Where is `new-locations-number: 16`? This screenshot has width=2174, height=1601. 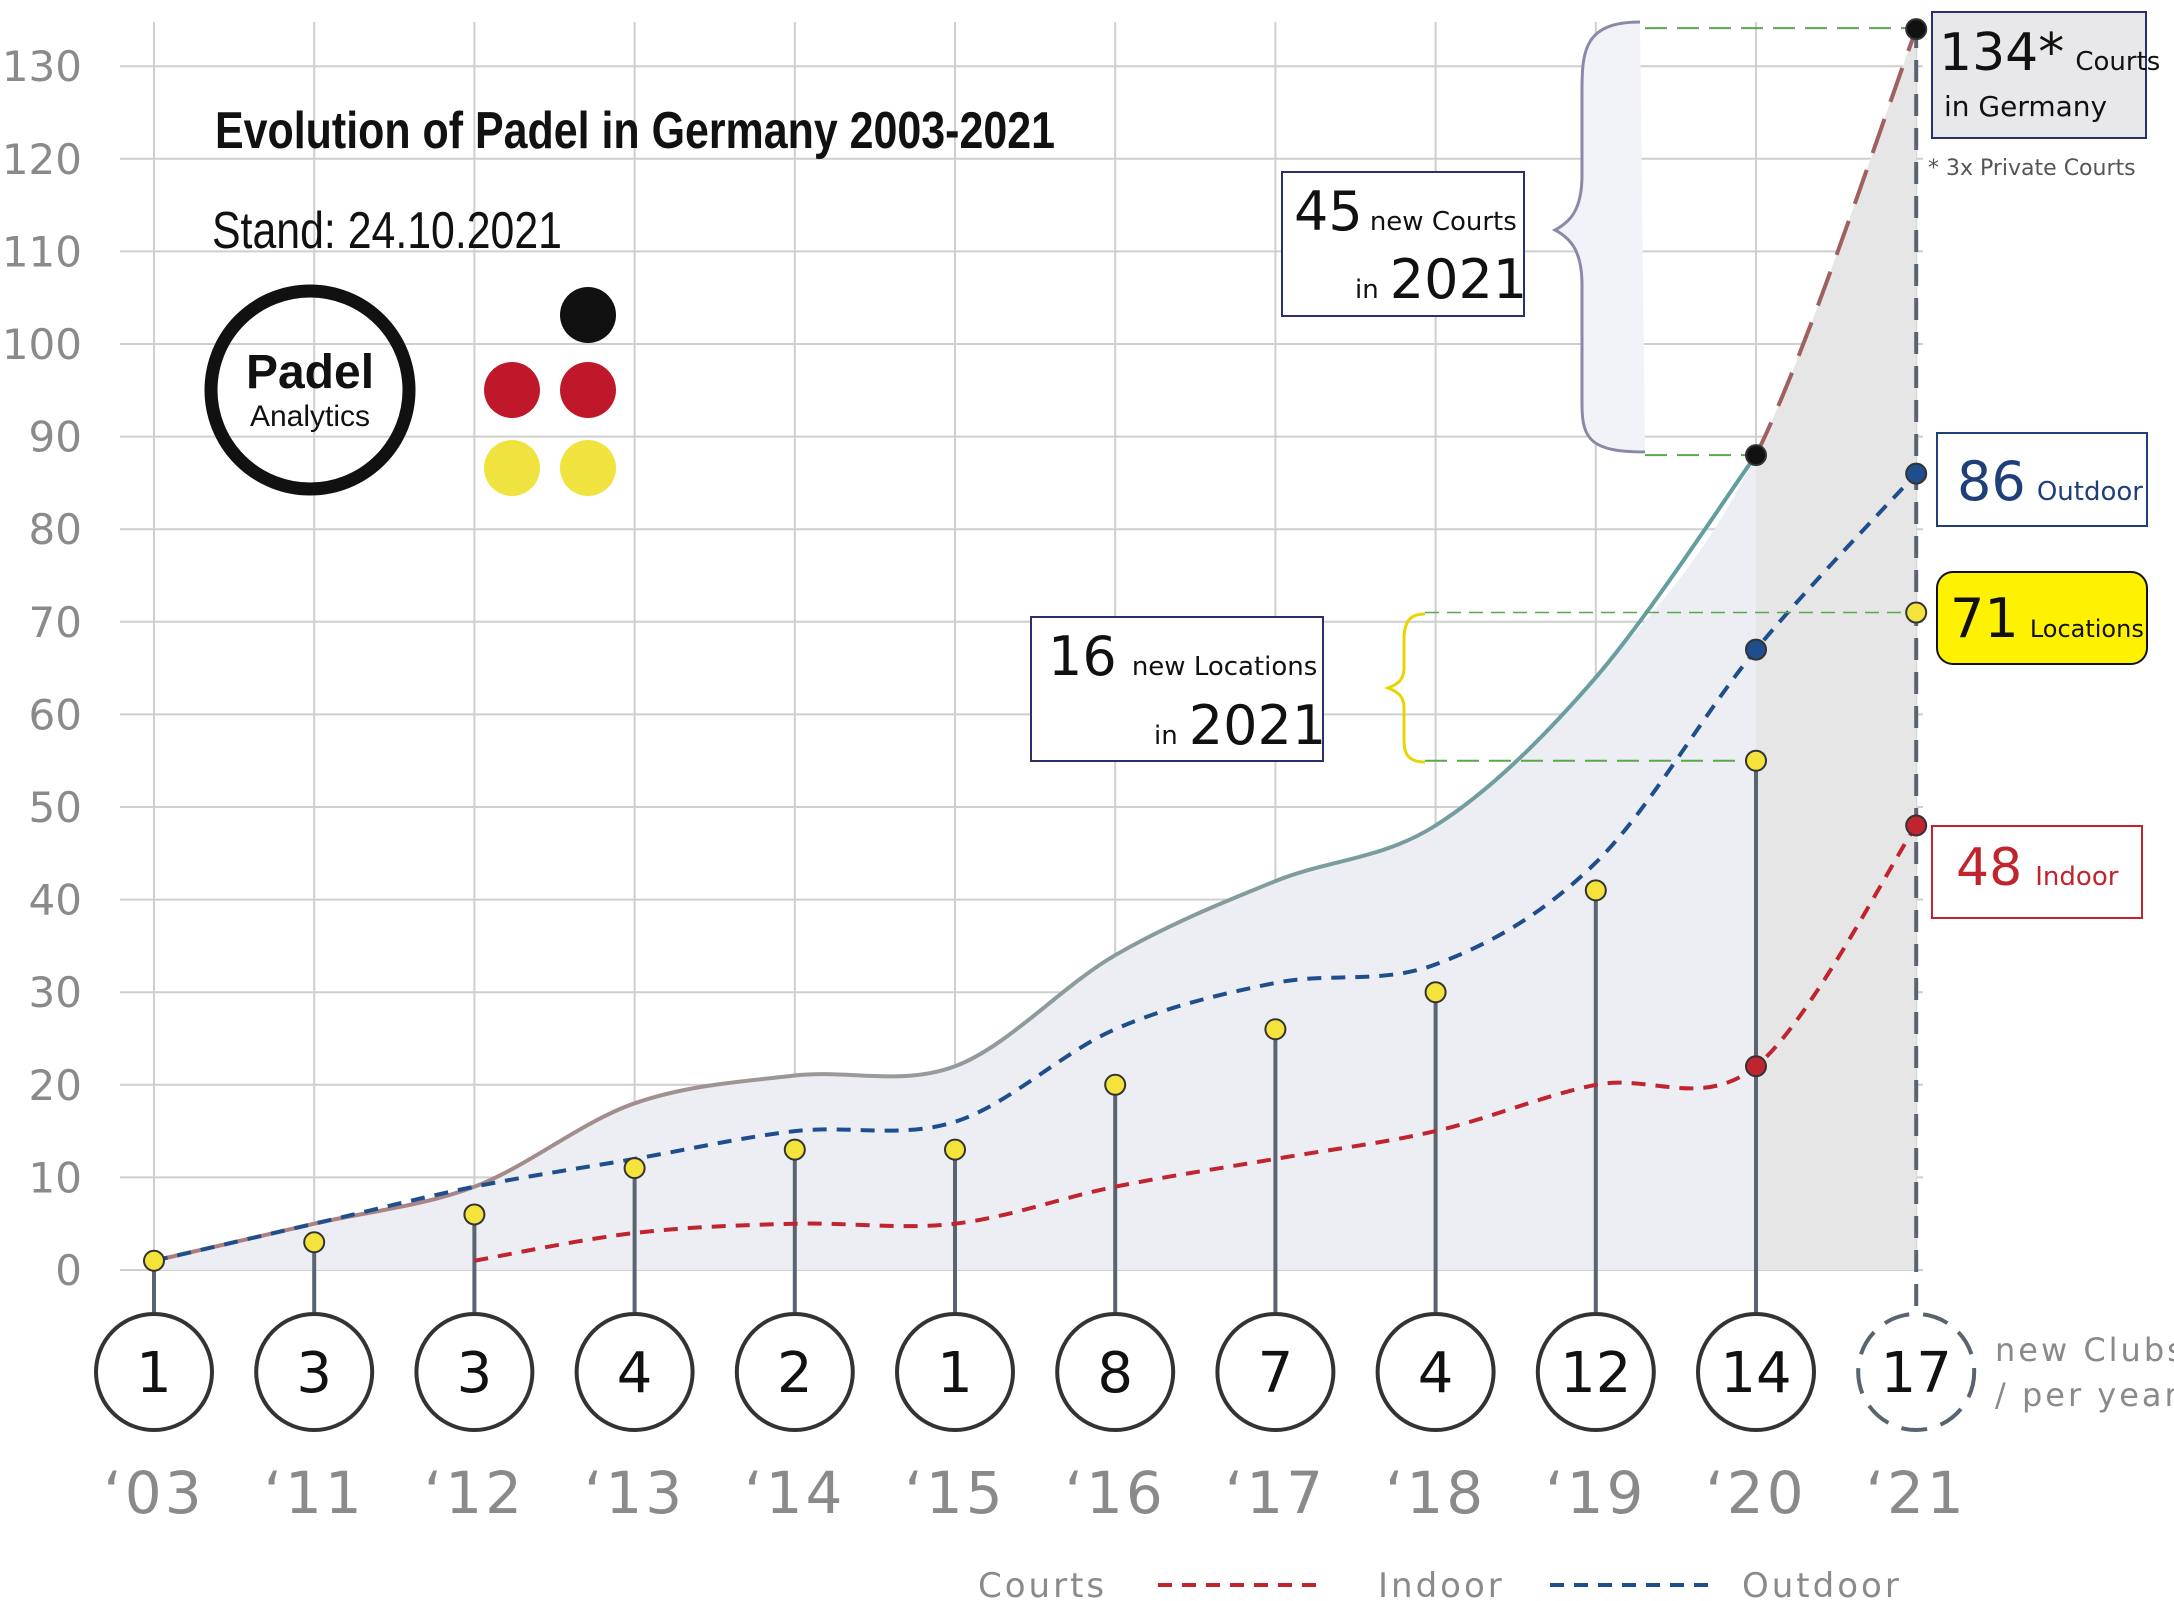
new-locations-number: 16 is located at coordinates (1082, 656).